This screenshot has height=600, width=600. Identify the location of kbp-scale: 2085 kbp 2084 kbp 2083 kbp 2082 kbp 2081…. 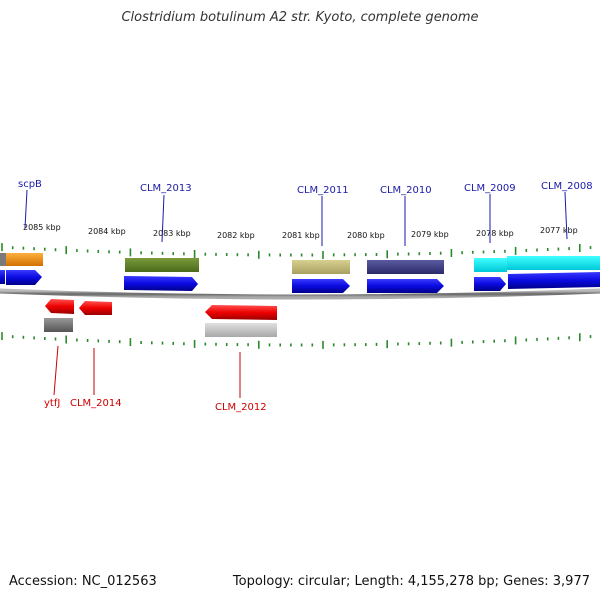
(300, 231).